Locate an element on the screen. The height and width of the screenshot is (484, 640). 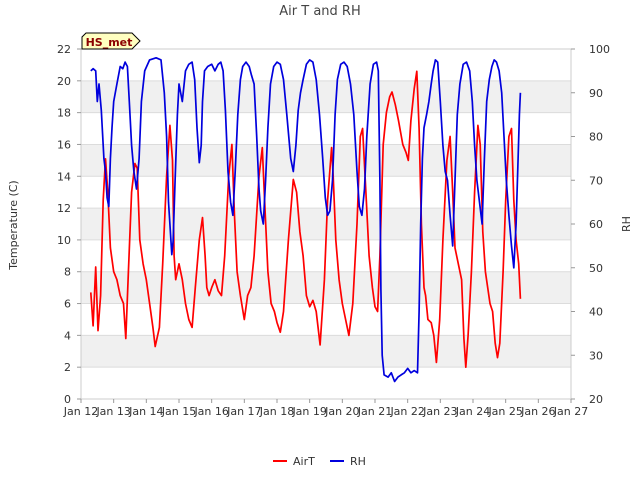
x-tick-label: Jan 23 is located at coordinates (439, 411).